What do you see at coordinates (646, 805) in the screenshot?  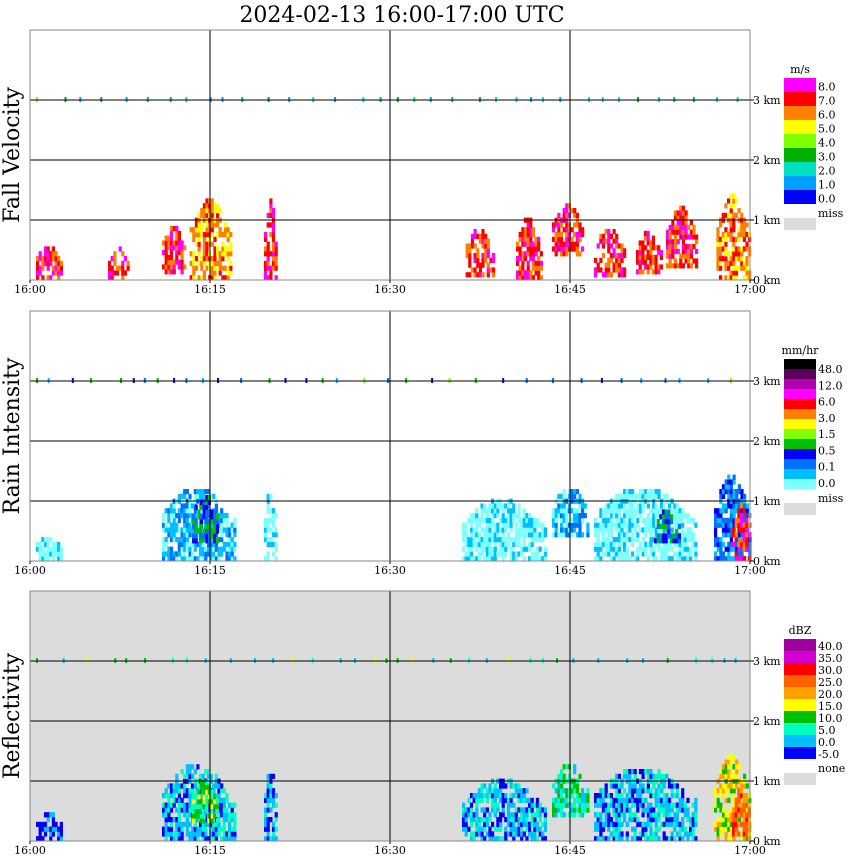 I see `echo-blob` at bounding box center [646, 805].